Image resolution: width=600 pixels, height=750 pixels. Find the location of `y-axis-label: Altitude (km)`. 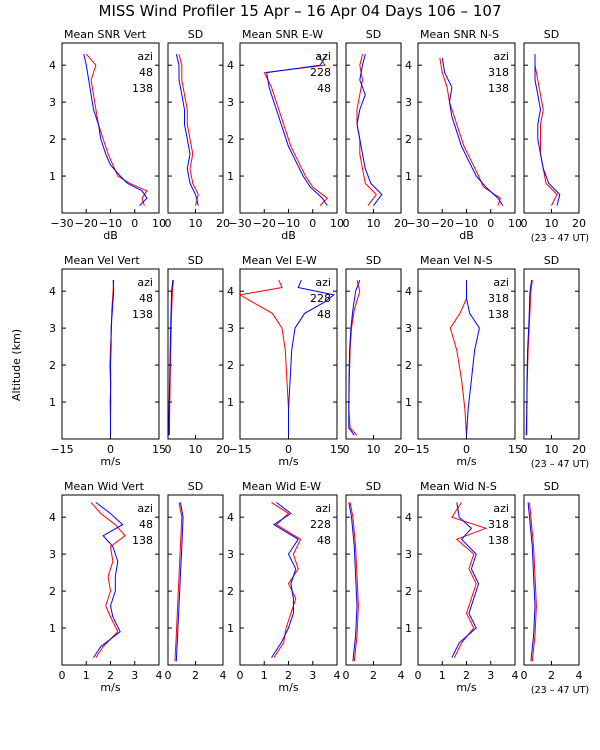

y-axis-label: Altitude (km) is located at coordinates (16, 365).